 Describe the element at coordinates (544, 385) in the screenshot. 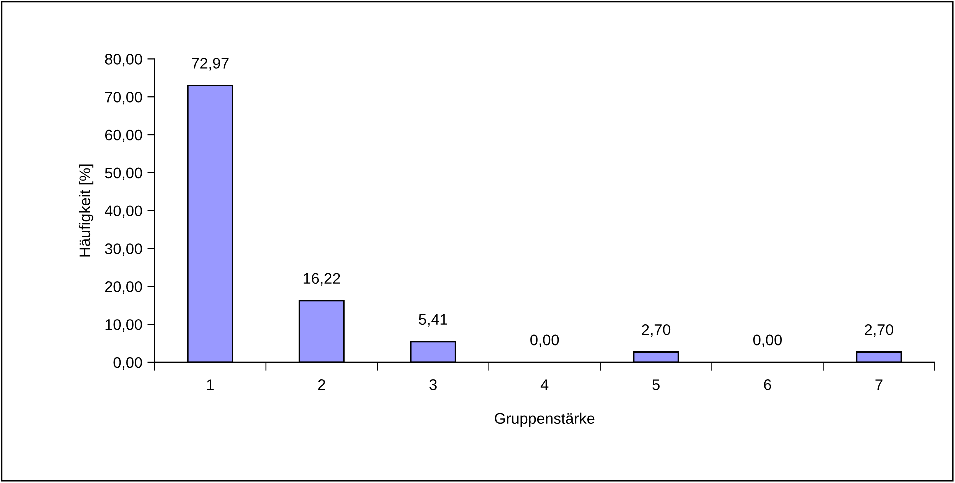

I see `x-tick-label: 4` at that location.